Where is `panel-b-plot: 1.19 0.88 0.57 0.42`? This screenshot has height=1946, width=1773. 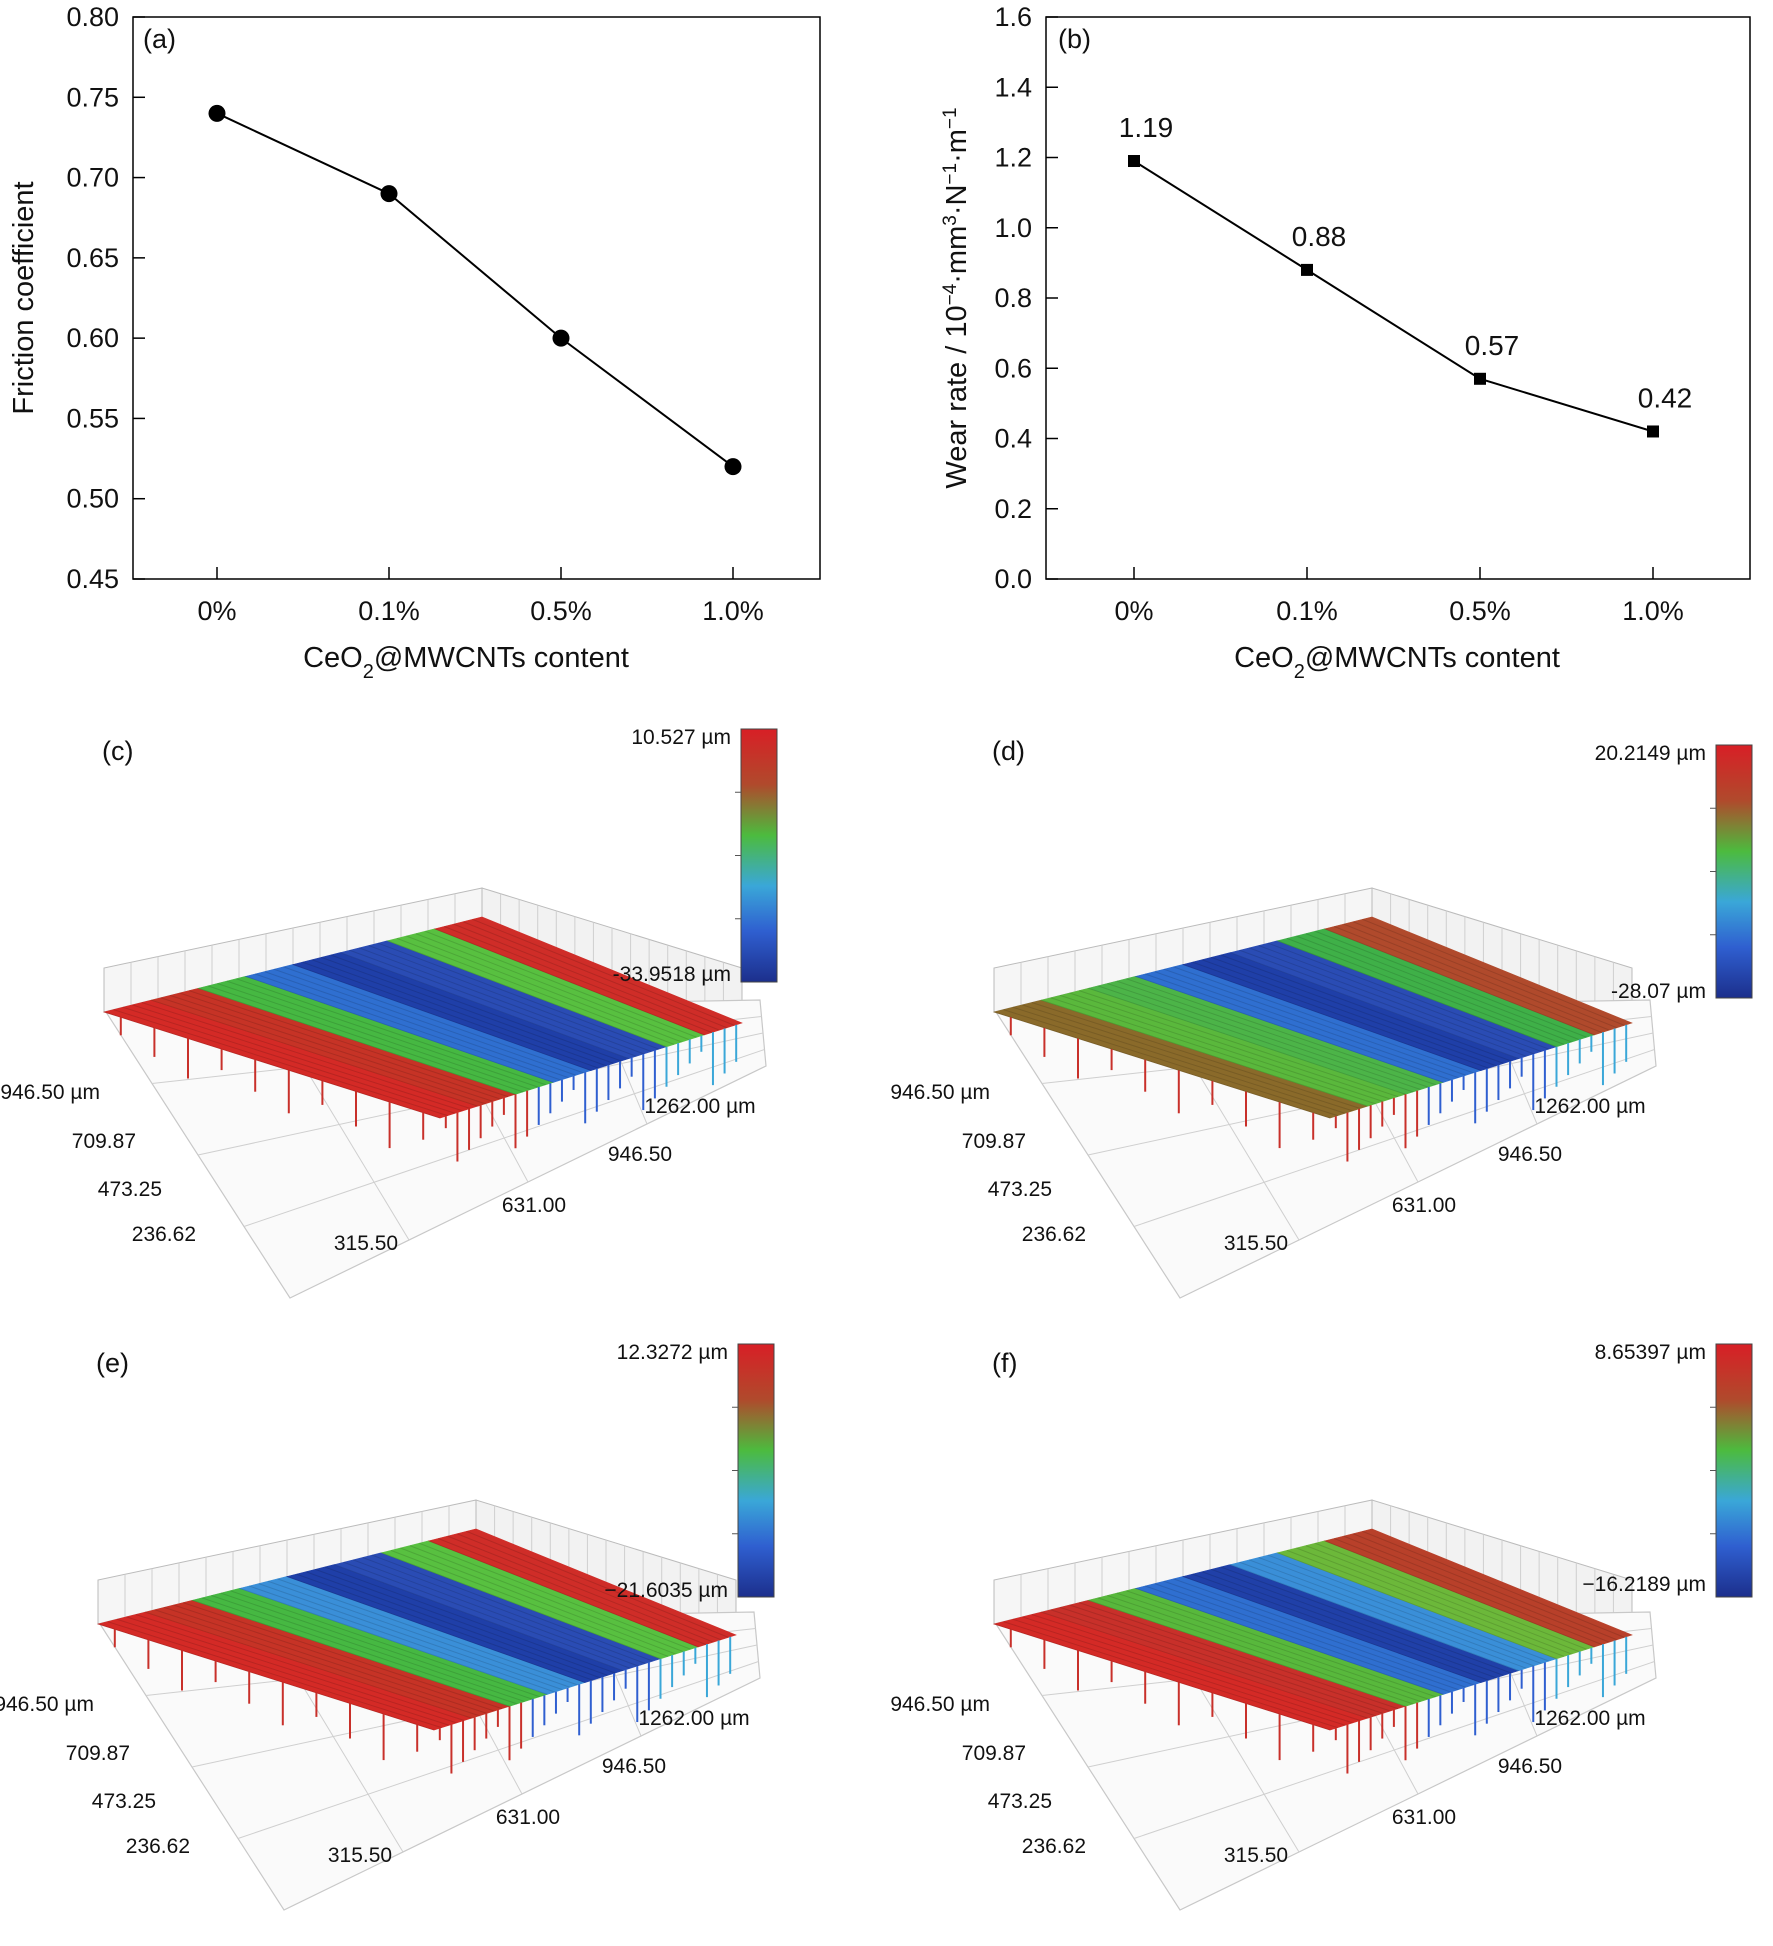 panel-b-plot: 1.19 0.88 0.57 0.42 is located at coordinates (1405, 275).